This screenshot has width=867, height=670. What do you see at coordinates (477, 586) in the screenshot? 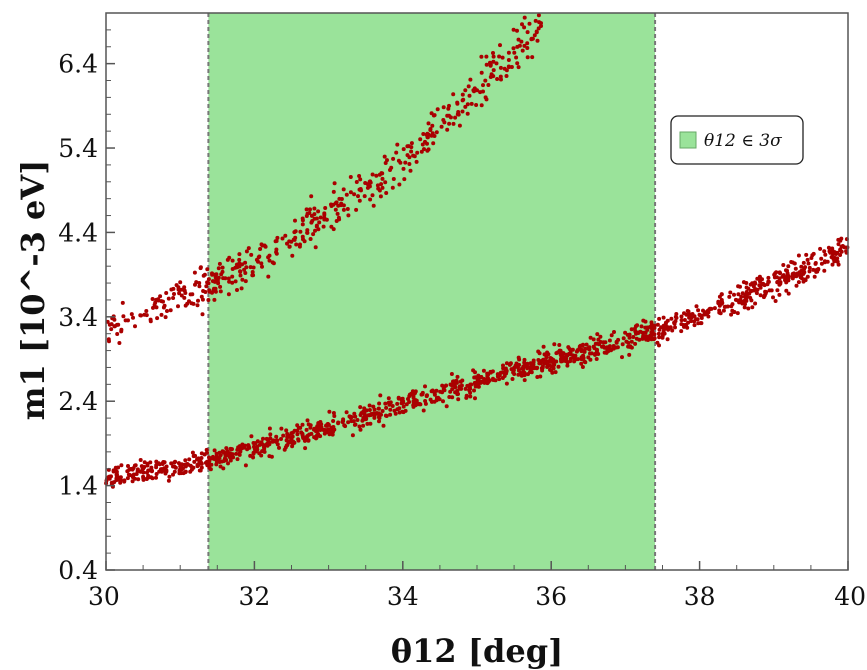
I see `x-axis: 30 32 34 36 38 40` at bounding box center [477, 586].